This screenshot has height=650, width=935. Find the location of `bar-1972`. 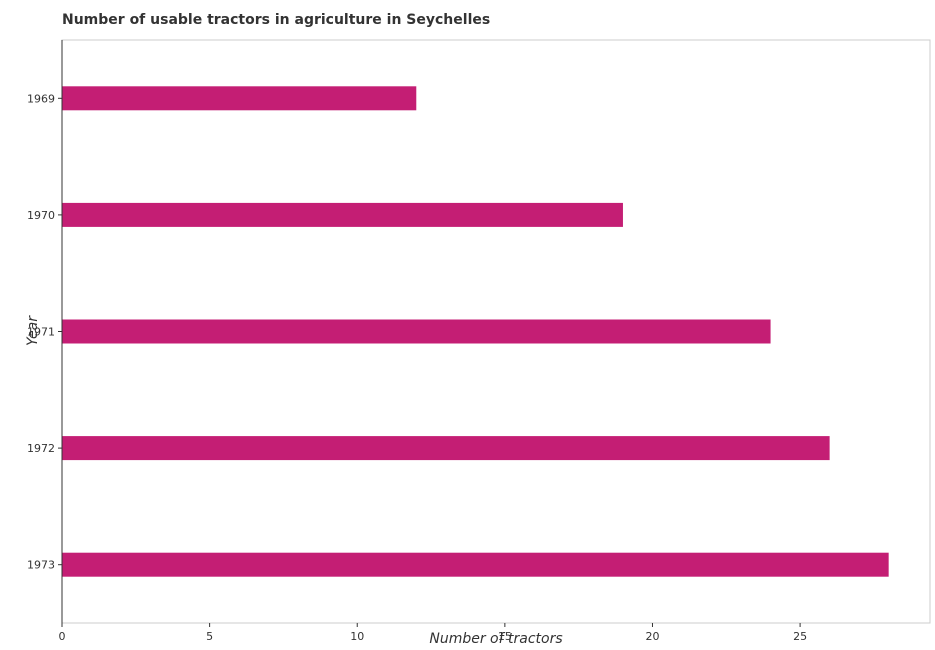

bar-1972 is located at coordinates (446, 448).